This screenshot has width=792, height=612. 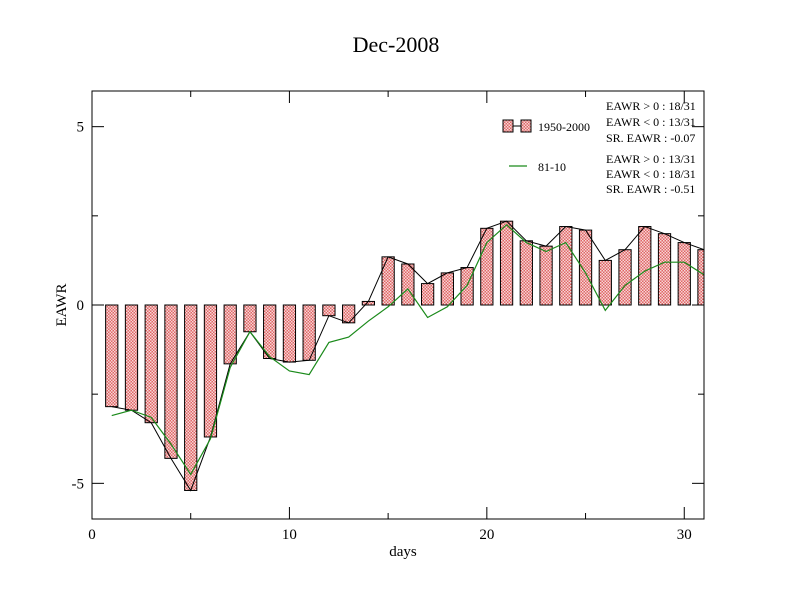 What do you see at coordinates (396, 44) in the screenshot?
I see `chart-title: Dec-2008` at bounding box center [396, 44].